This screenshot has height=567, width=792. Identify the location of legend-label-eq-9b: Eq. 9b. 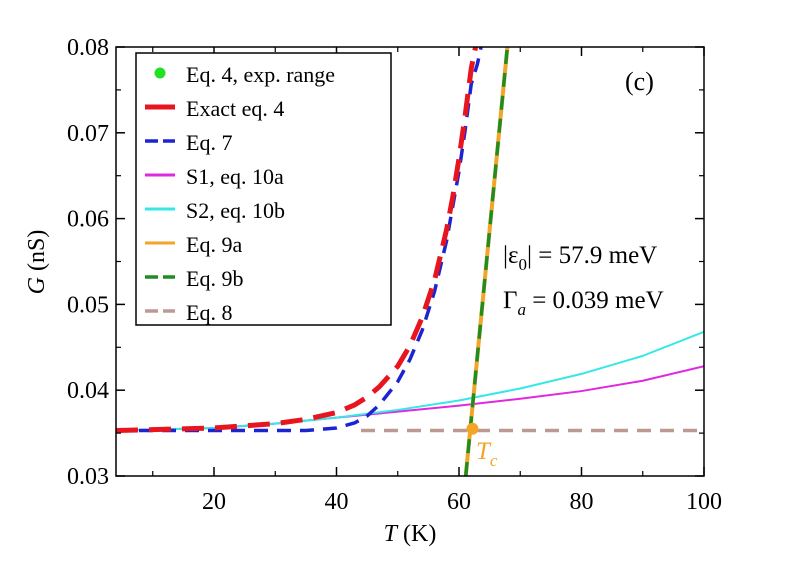
(214, 278).